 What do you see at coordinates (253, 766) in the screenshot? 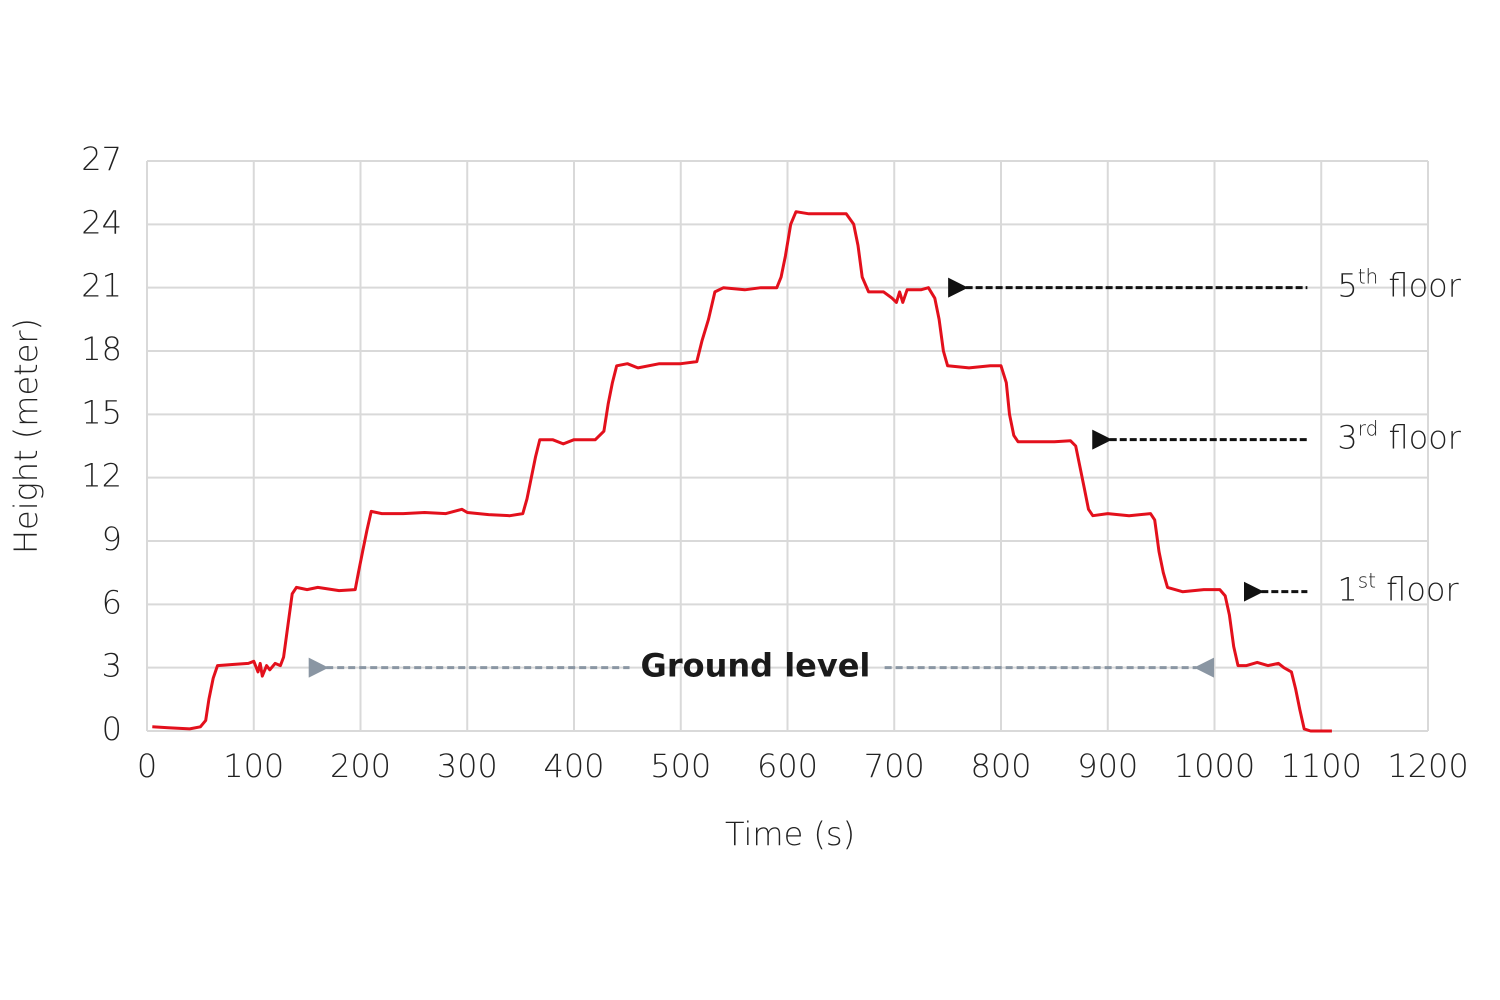
I see `x-tick-label: 100` at bounding box center [253, 766].